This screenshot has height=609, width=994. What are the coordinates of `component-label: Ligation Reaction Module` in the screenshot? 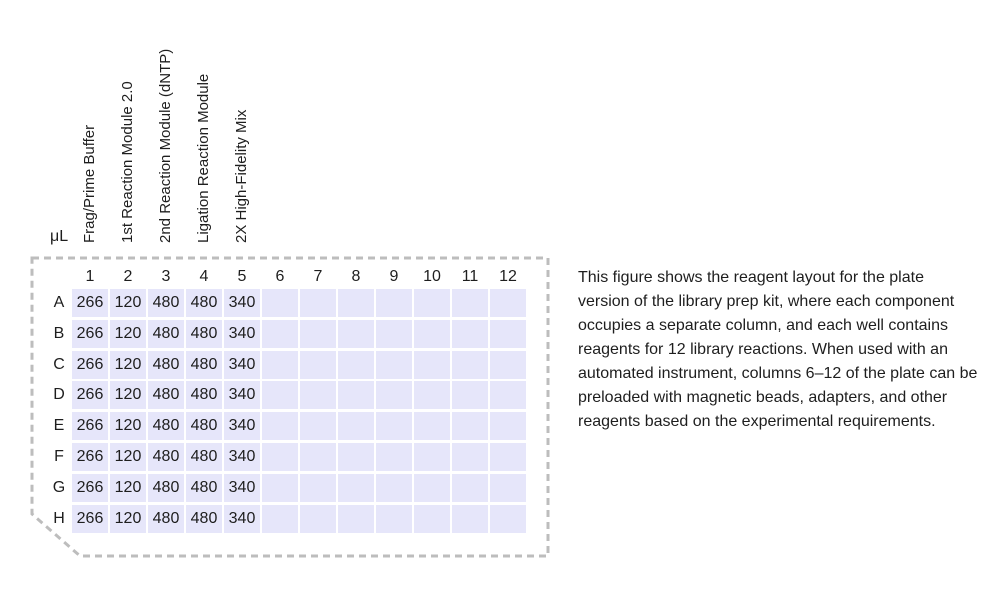 It's located at (203, 158).